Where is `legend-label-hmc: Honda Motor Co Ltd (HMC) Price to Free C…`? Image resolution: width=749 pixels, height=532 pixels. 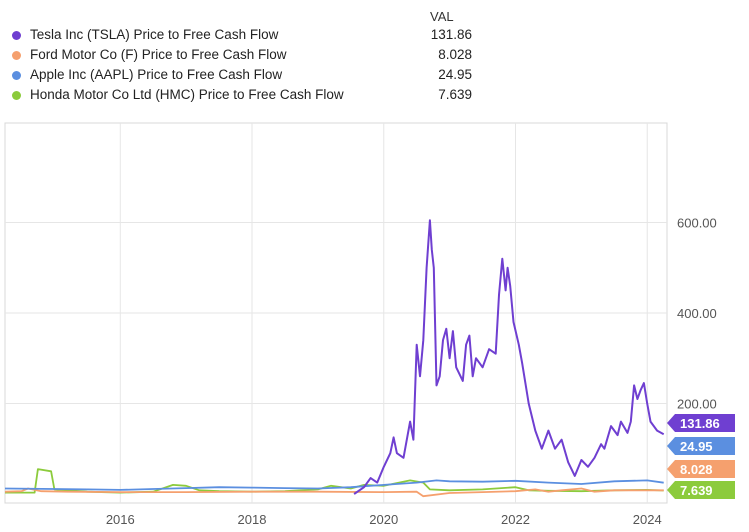
legend-label-hmc: Honda Motor Co Ltd (HMC) Price to Free C… is located at coordinates (187, 94).